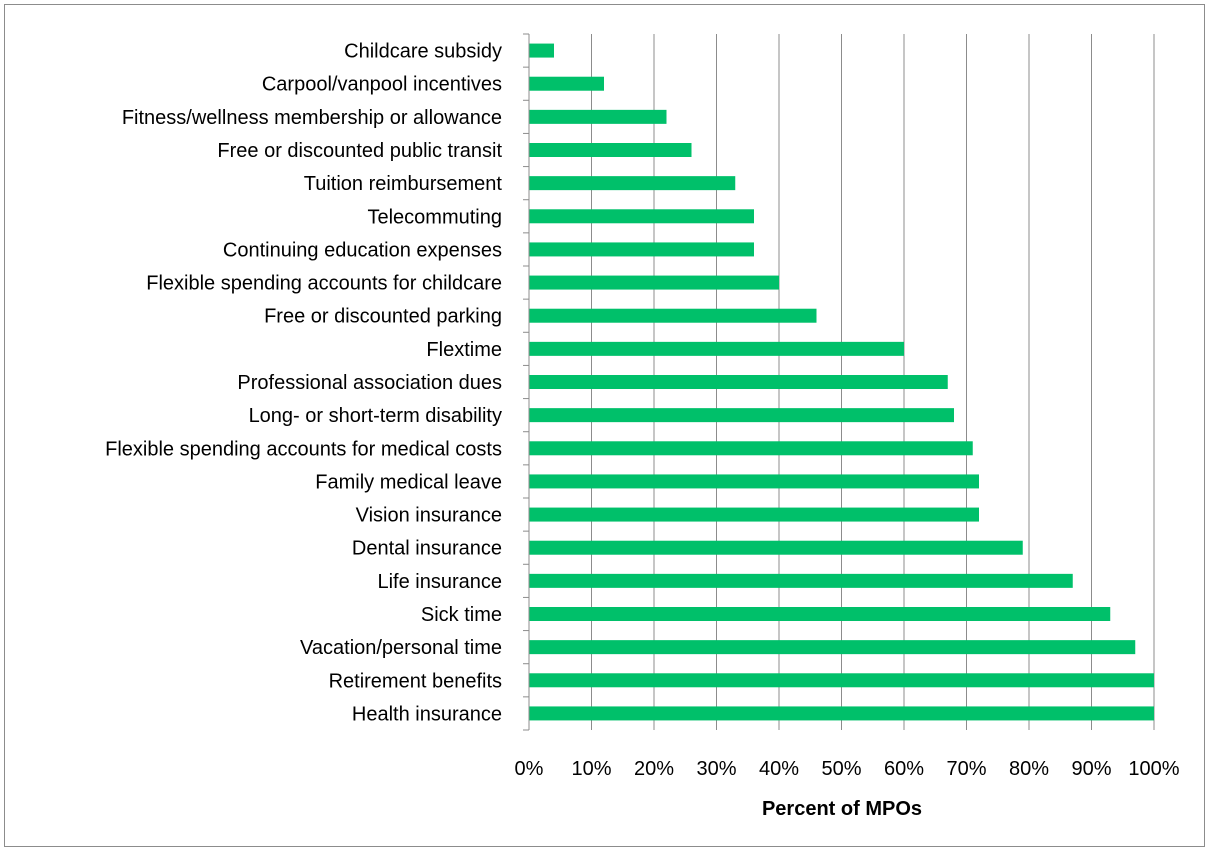  Describe the element at coordinates (526, 382) in the screenshot. I see `axes` at that location.